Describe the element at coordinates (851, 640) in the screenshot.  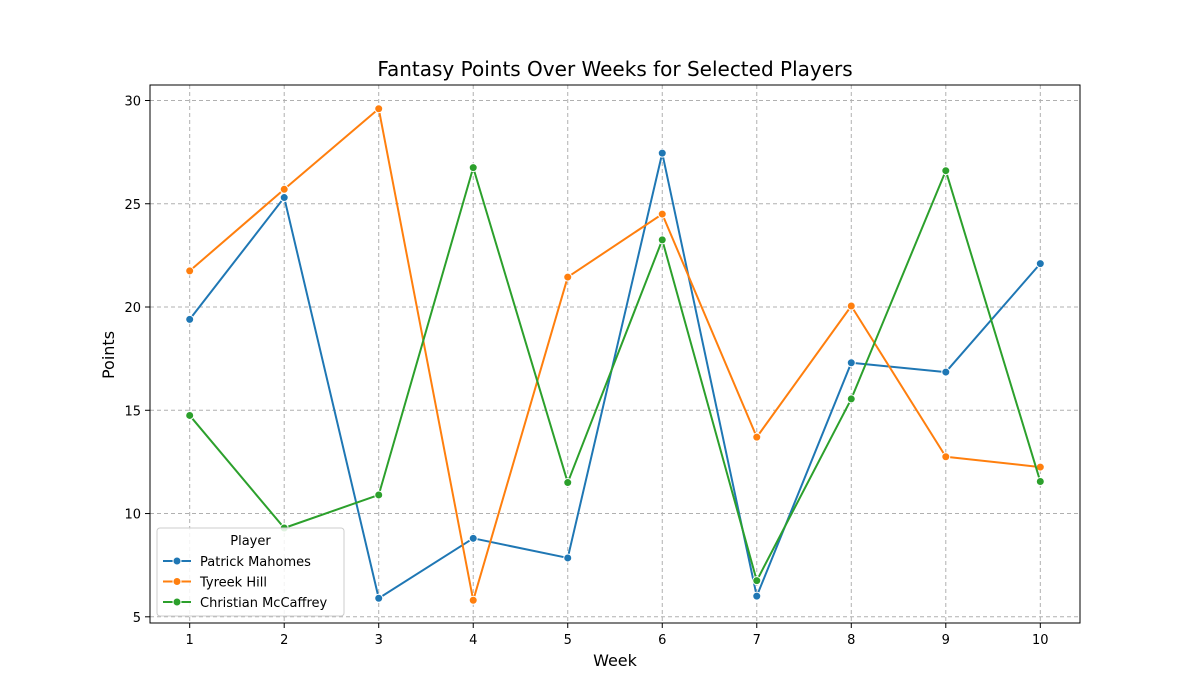
I see `x-tick-label: 8` at that location.